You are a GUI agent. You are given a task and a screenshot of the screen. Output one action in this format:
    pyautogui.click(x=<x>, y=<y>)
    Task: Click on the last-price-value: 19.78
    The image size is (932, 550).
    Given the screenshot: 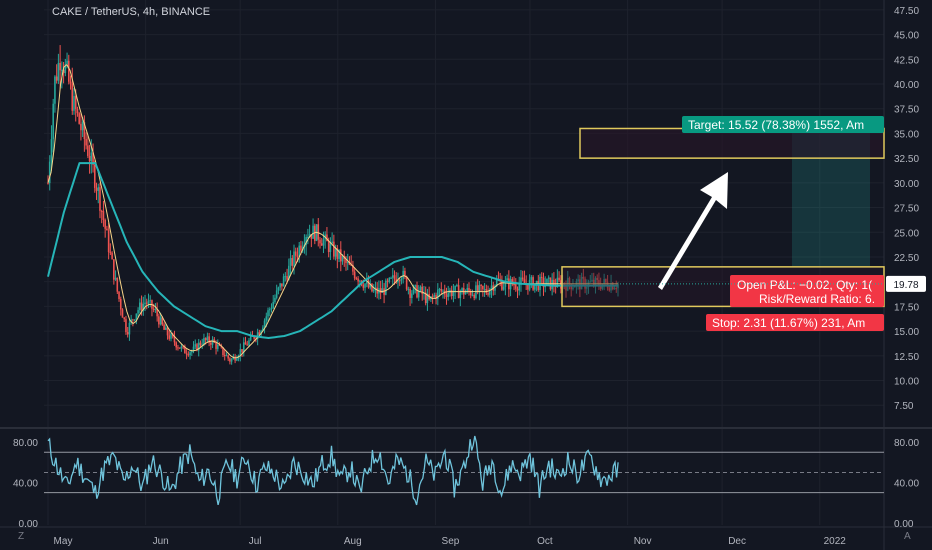 What is the action you would take?
    pyautogui.click(x=905, y=285)
    